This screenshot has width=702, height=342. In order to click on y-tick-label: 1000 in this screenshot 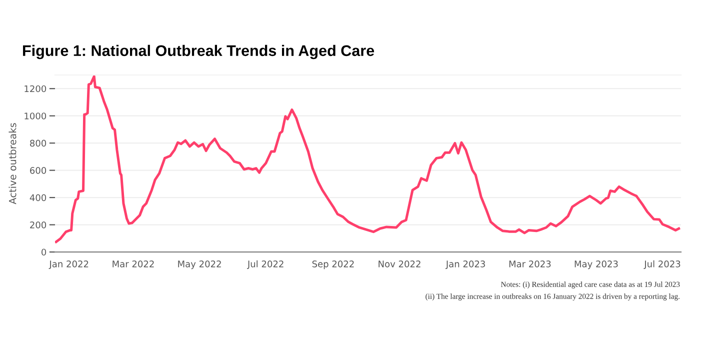, I will do `click(35, 116)`.